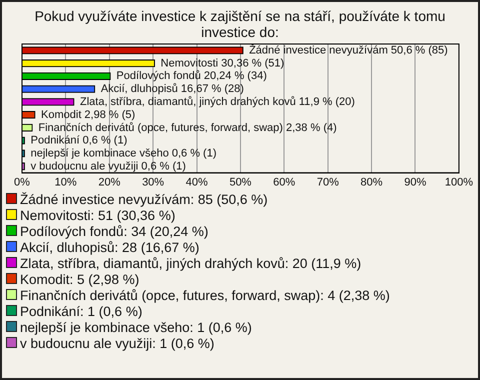 This screenshot has width=480, height=380. Describe the element at coordinates (459, 182) in the screenshot. I see `x-tick-label: 100%` at that location.